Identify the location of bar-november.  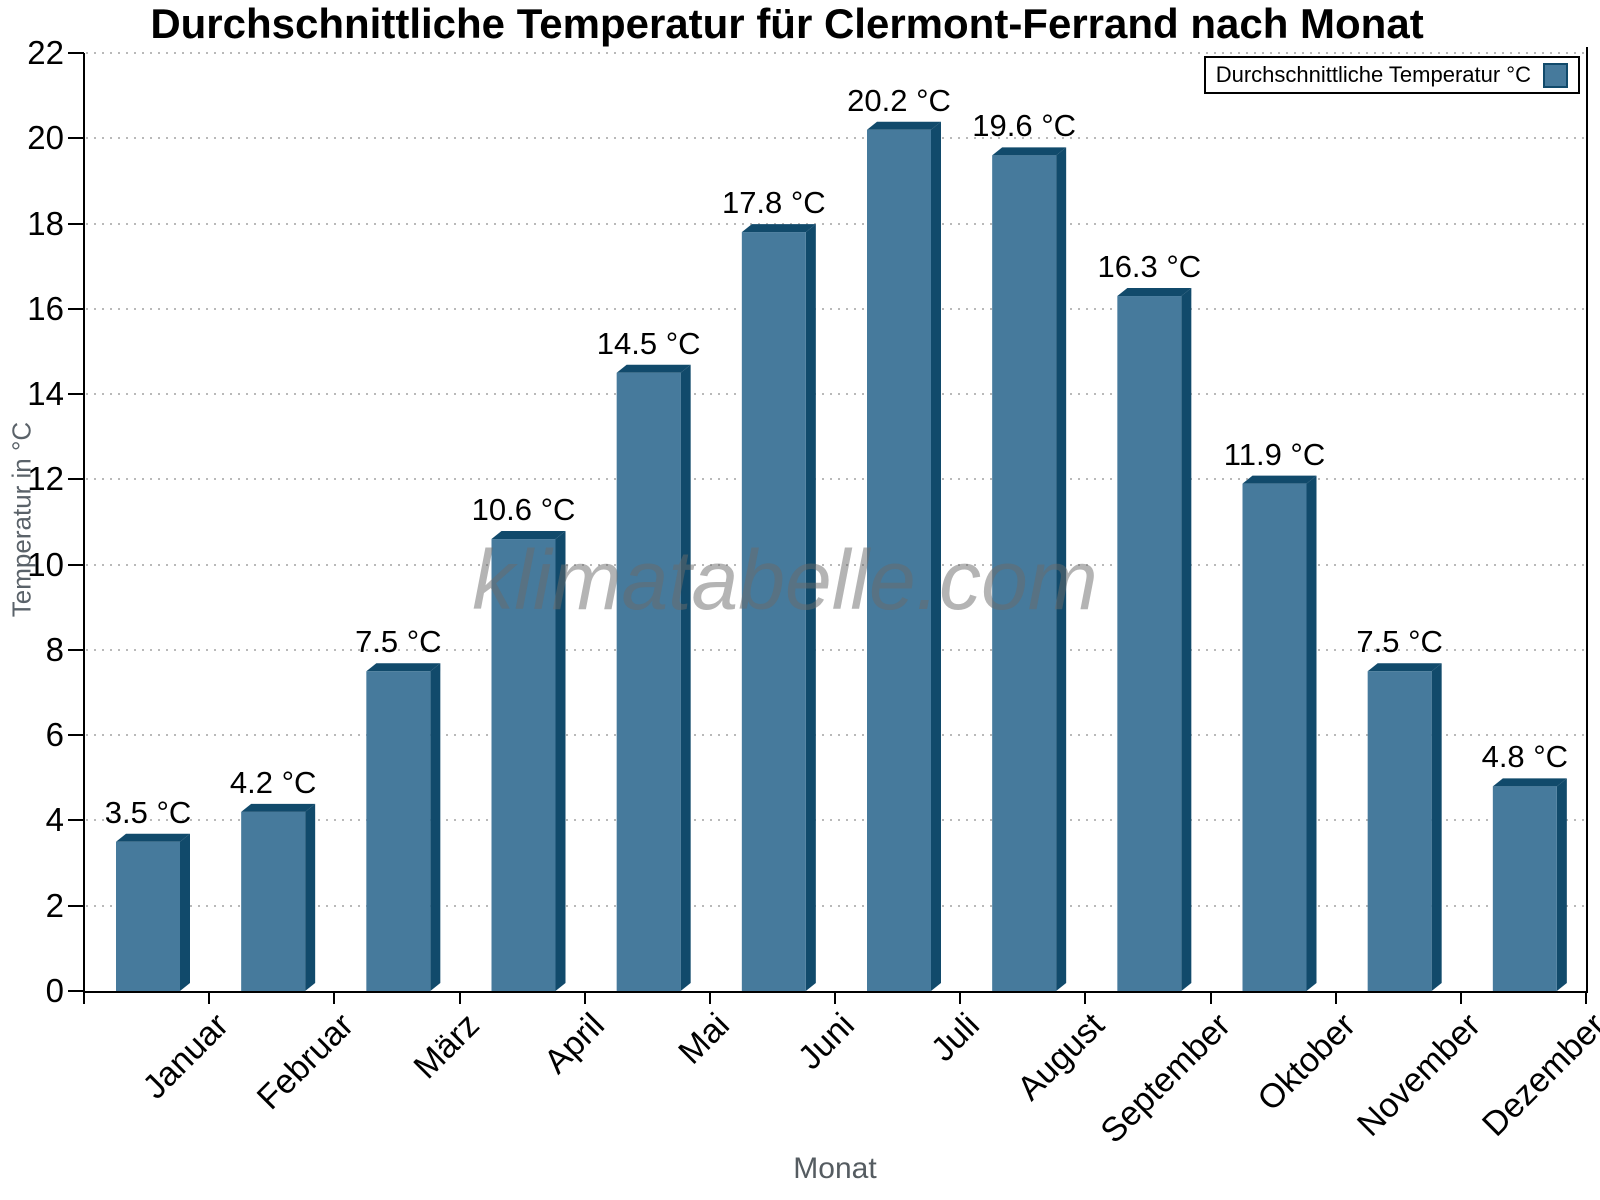
(1404, 827).